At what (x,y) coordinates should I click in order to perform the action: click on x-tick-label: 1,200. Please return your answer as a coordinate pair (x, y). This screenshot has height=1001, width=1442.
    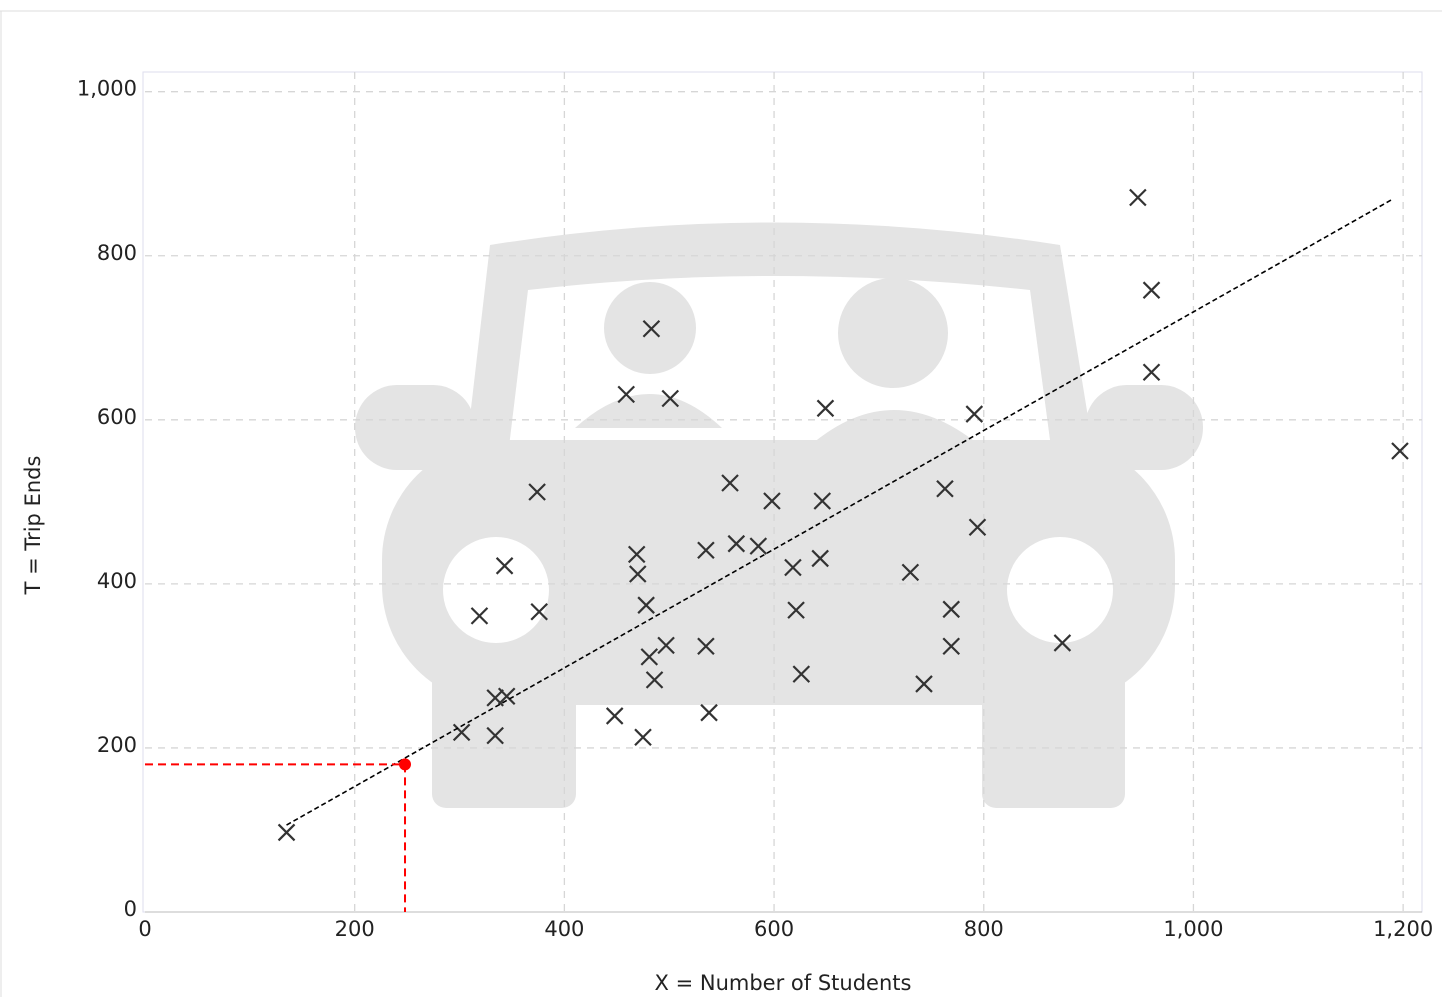
    Looking at the image, I should click on (1403, 929).